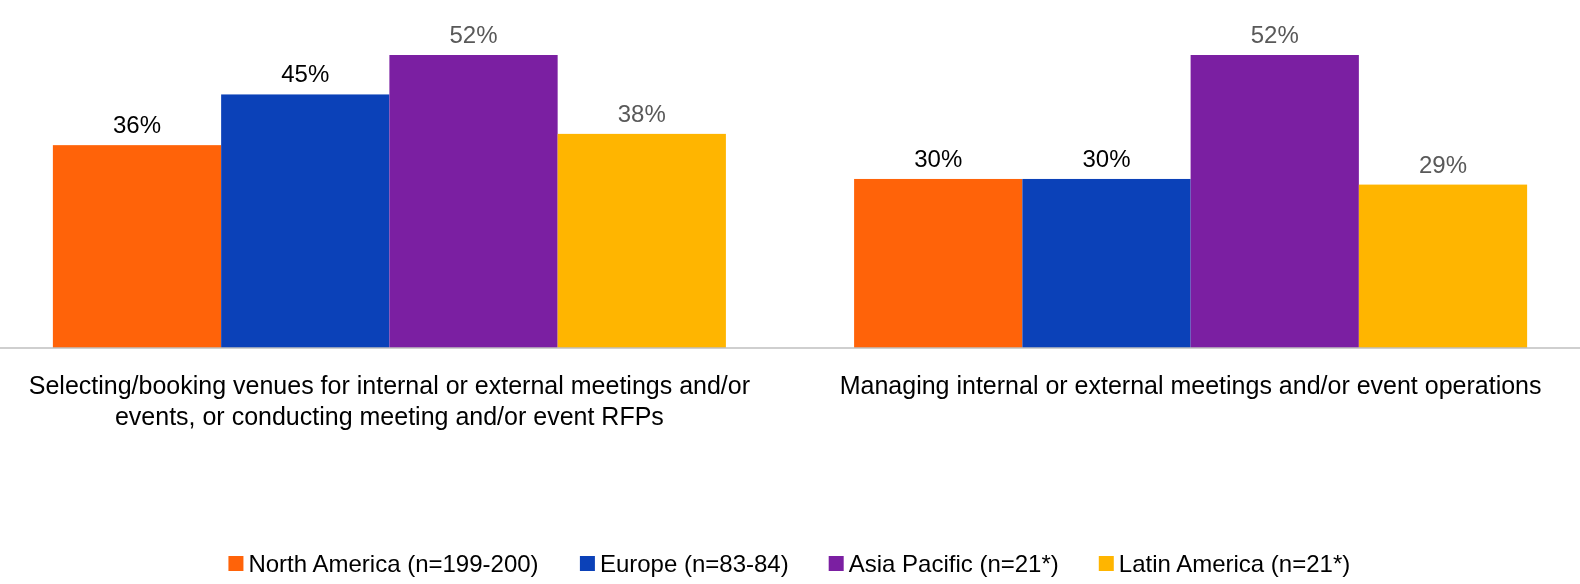 The height and width of the screenshot is (584, 1580). I want to click on data-label: 38%, so click(641, 113).